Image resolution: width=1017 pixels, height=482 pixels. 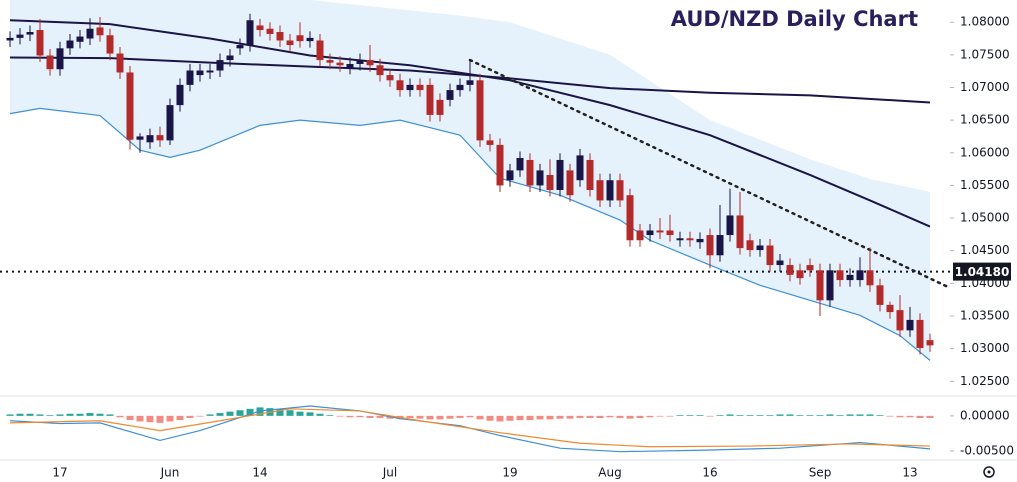 What do you see at coordinates (170, 473) in the screenshot?
I see `x-tick-label: Jun` at bounding box center [170, 473].